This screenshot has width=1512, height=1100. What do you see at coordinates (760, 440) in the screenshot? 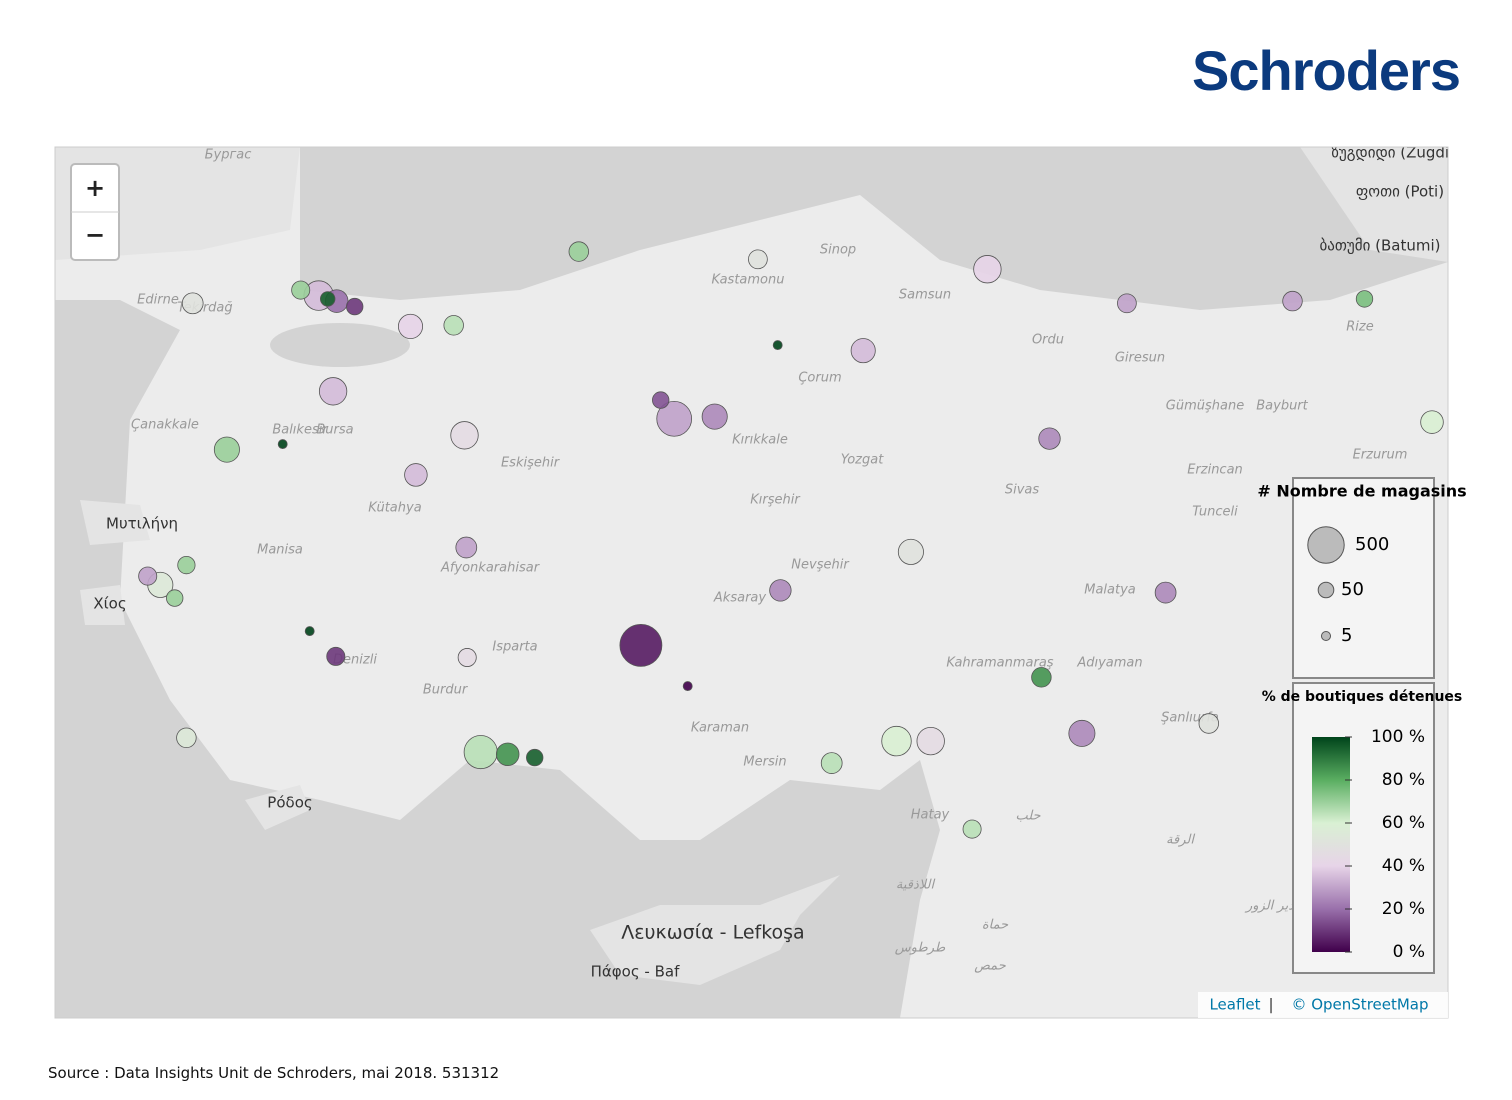
I see `place-name: Kırıkkale` at bounding box center [760, 440].